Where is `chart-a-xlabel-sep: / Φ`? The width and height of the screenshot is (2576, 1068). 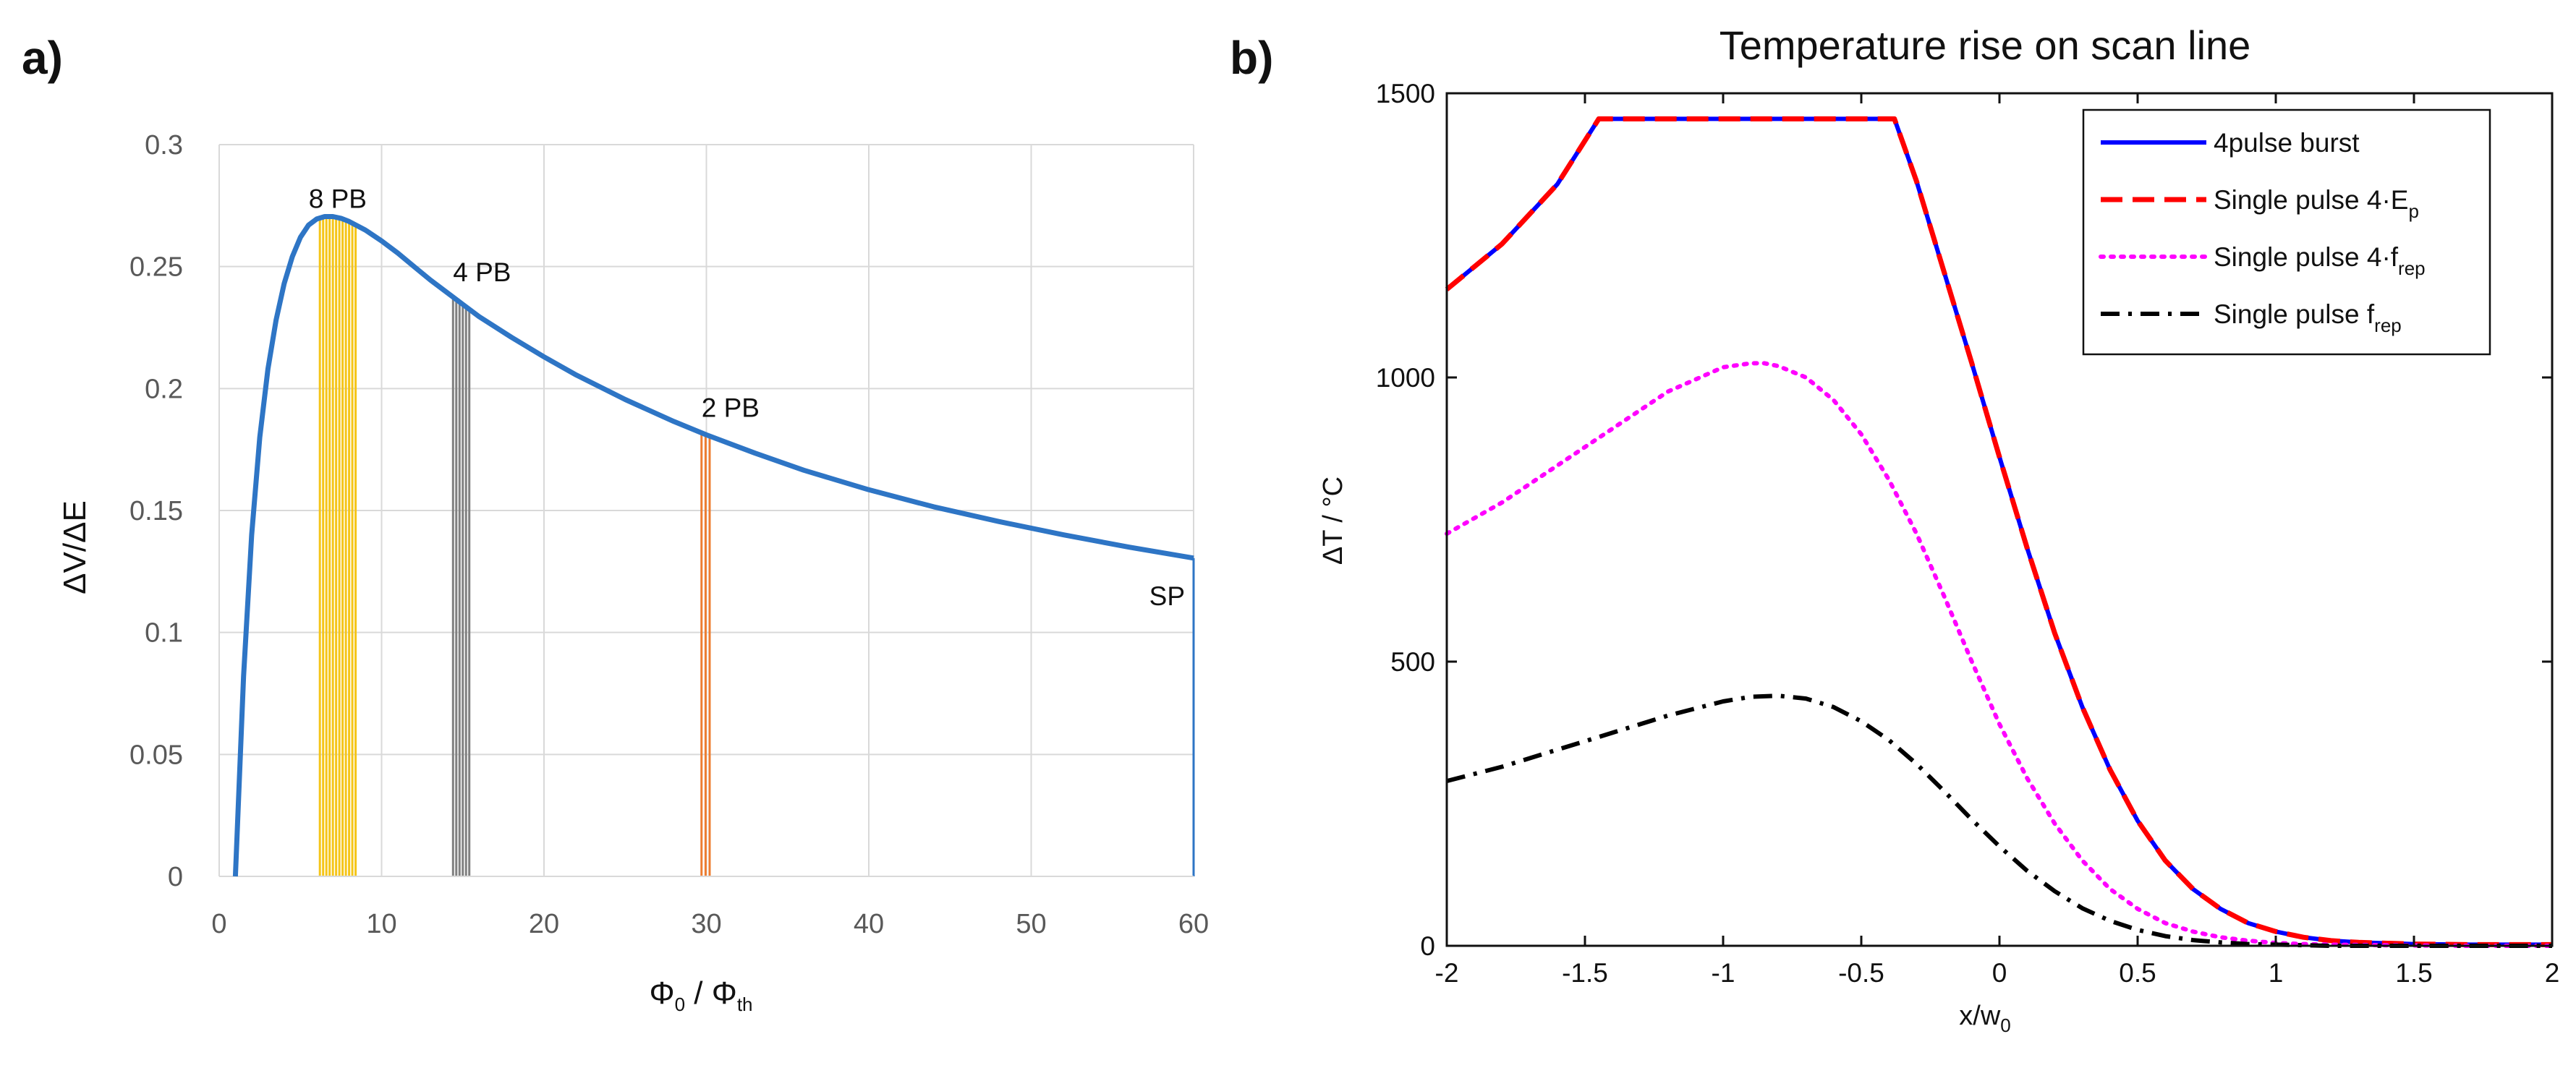 chart-a-xlabel-sep: / Φ is located at coordinates (711, 993).